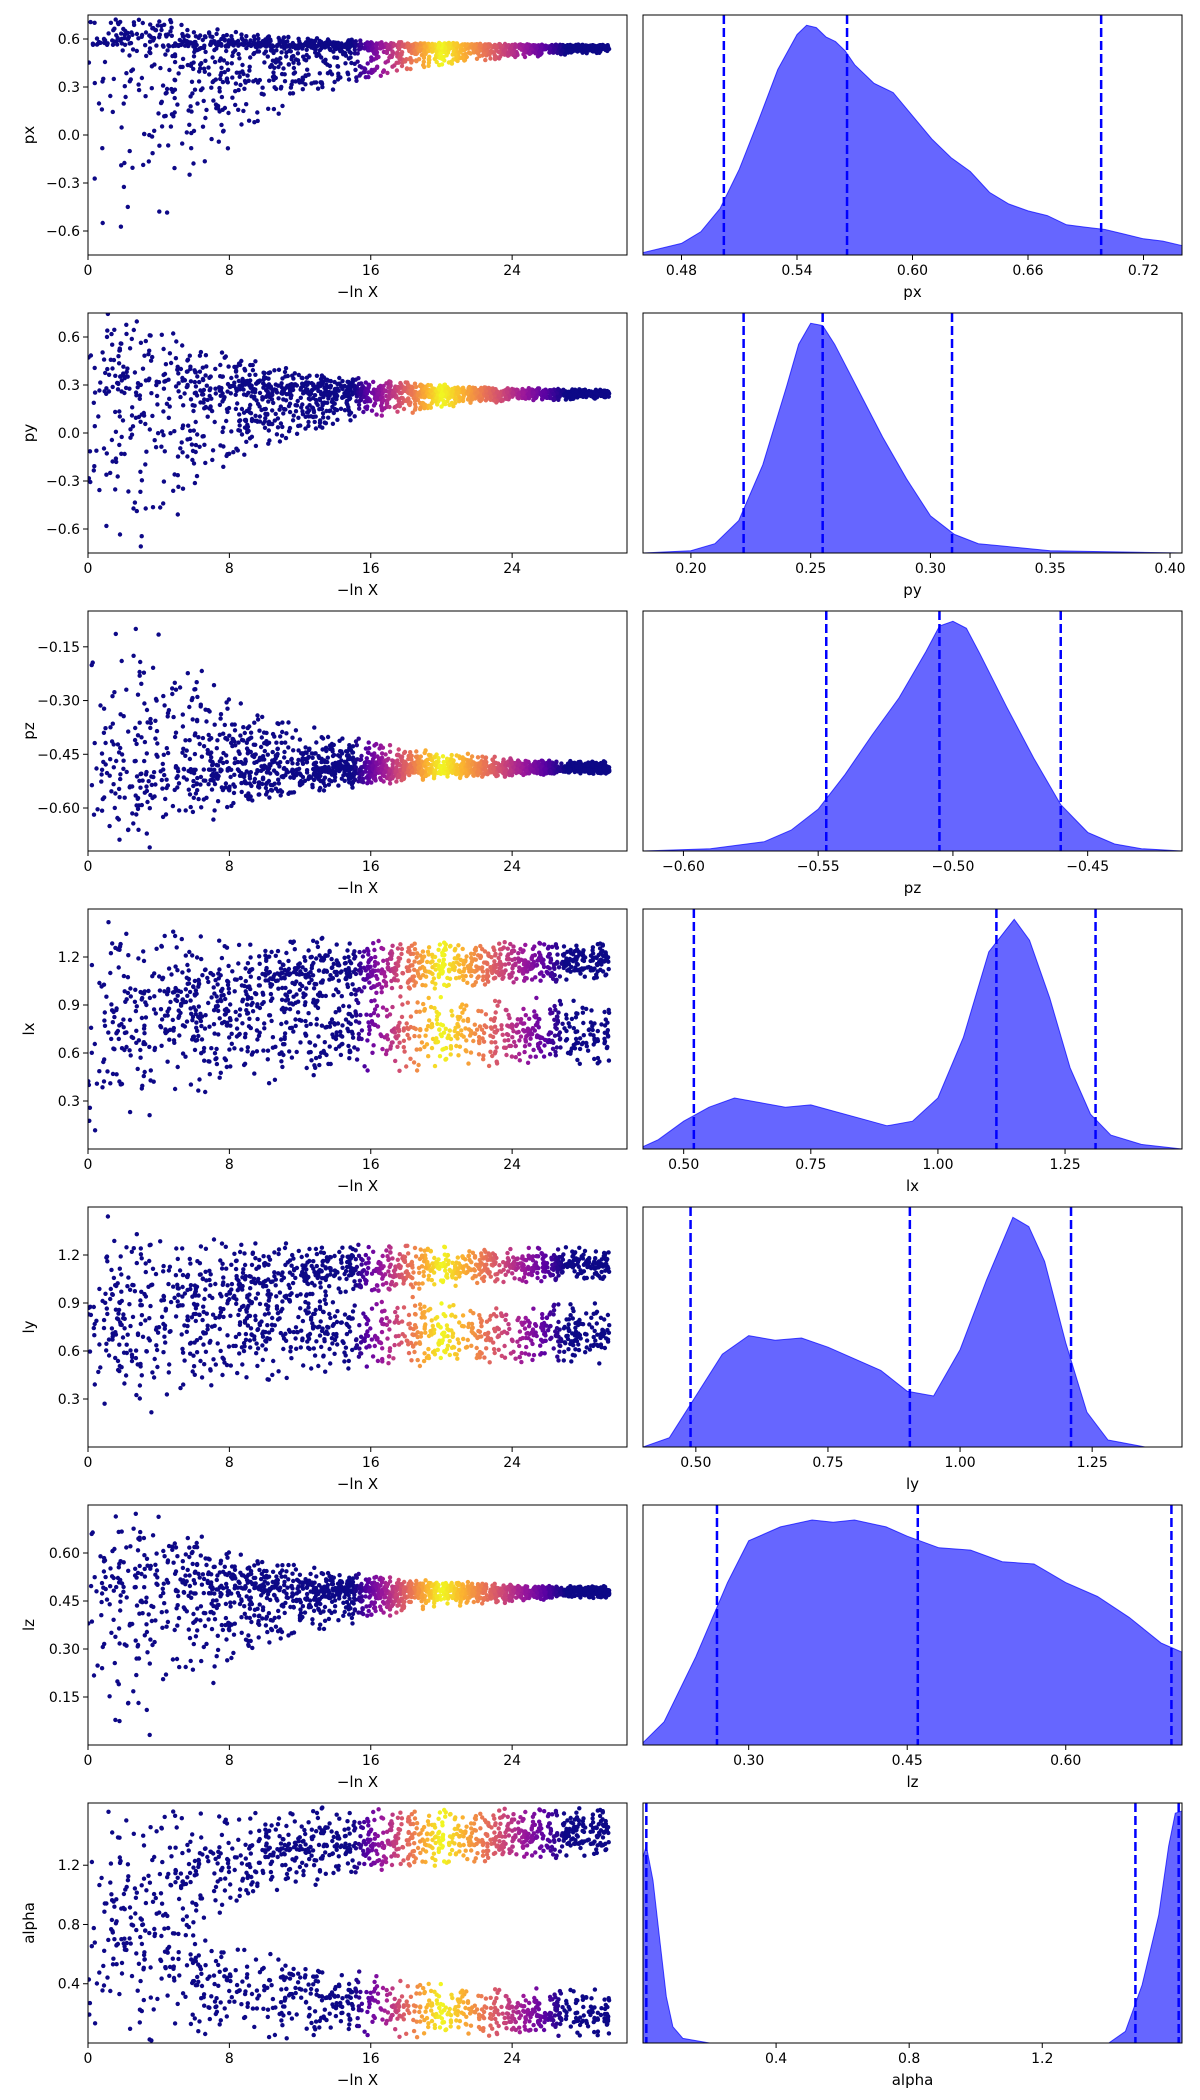  I want to click on trace-y-label: px, so click(29, 135).